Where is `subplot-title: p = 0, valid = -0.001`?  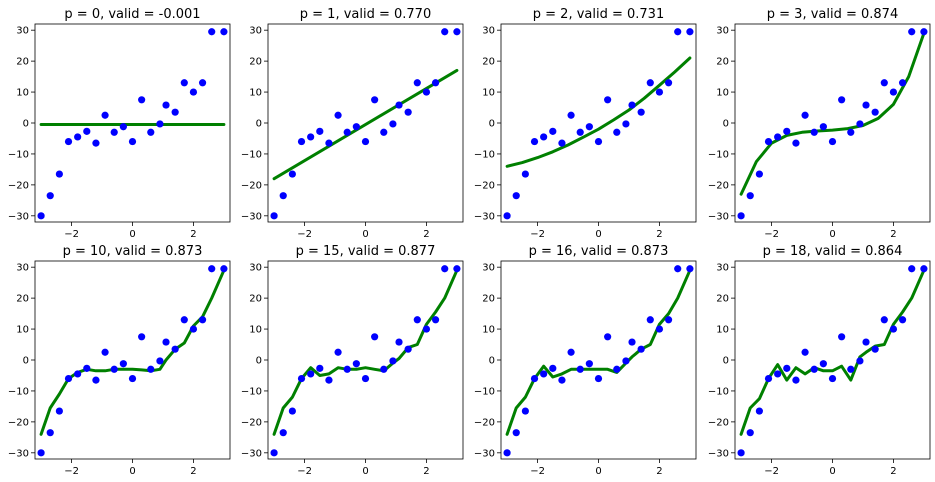
subplot-title: p = 0, valid = -0.001 is located at coordinates (132, 14).